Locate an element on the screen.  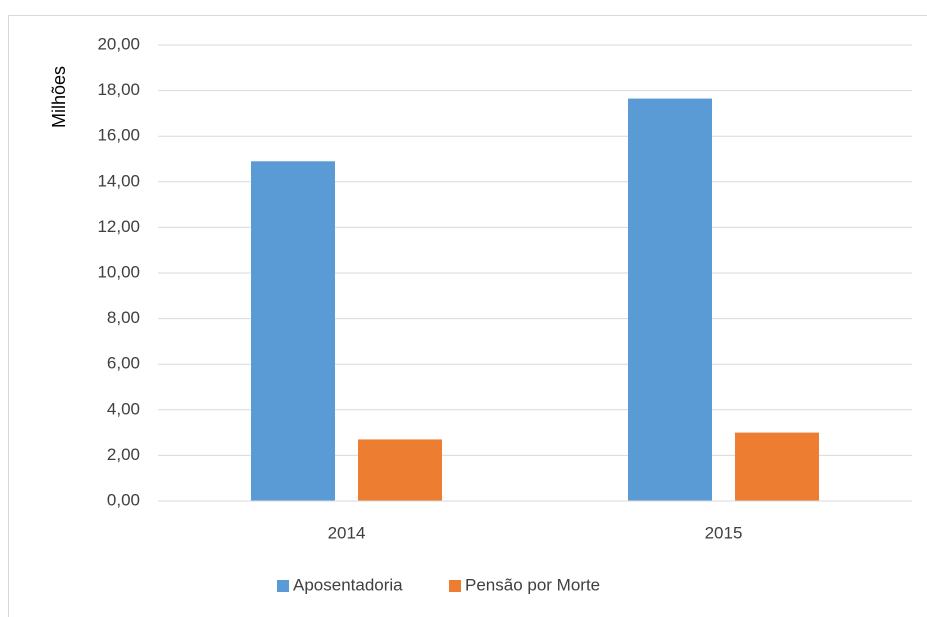
y-tick-label: 8,00 is located at coordinates (123, 317).